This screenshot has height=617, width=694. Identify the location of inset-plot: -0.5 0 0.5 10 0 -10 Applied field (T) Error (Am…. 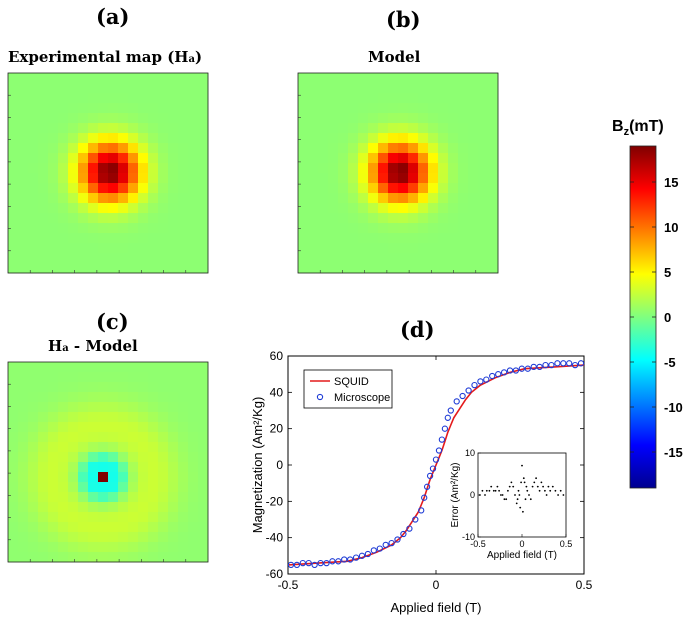
(511, 504).